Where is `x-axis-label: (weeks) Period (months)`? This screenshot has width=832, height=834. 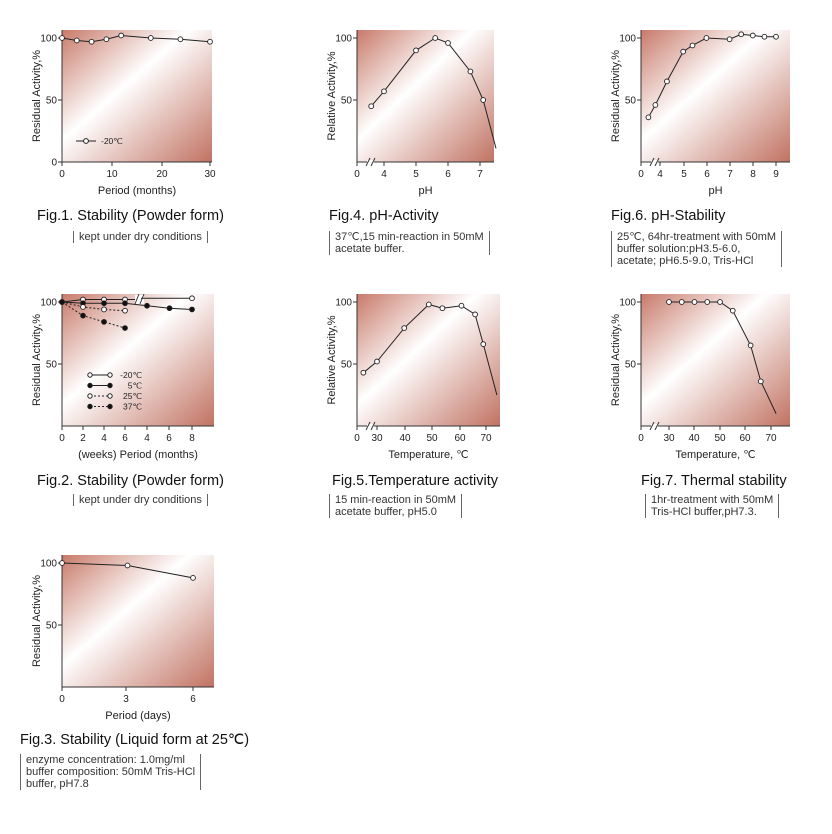
x-axis-label: (weeks) Period (months) is located at coordinates (138, 455).